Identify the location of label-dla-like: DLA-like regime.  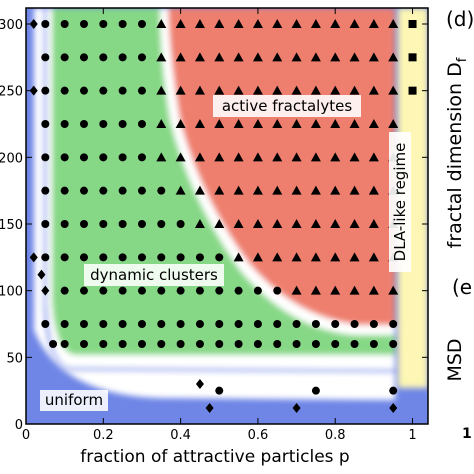
(400, 202).